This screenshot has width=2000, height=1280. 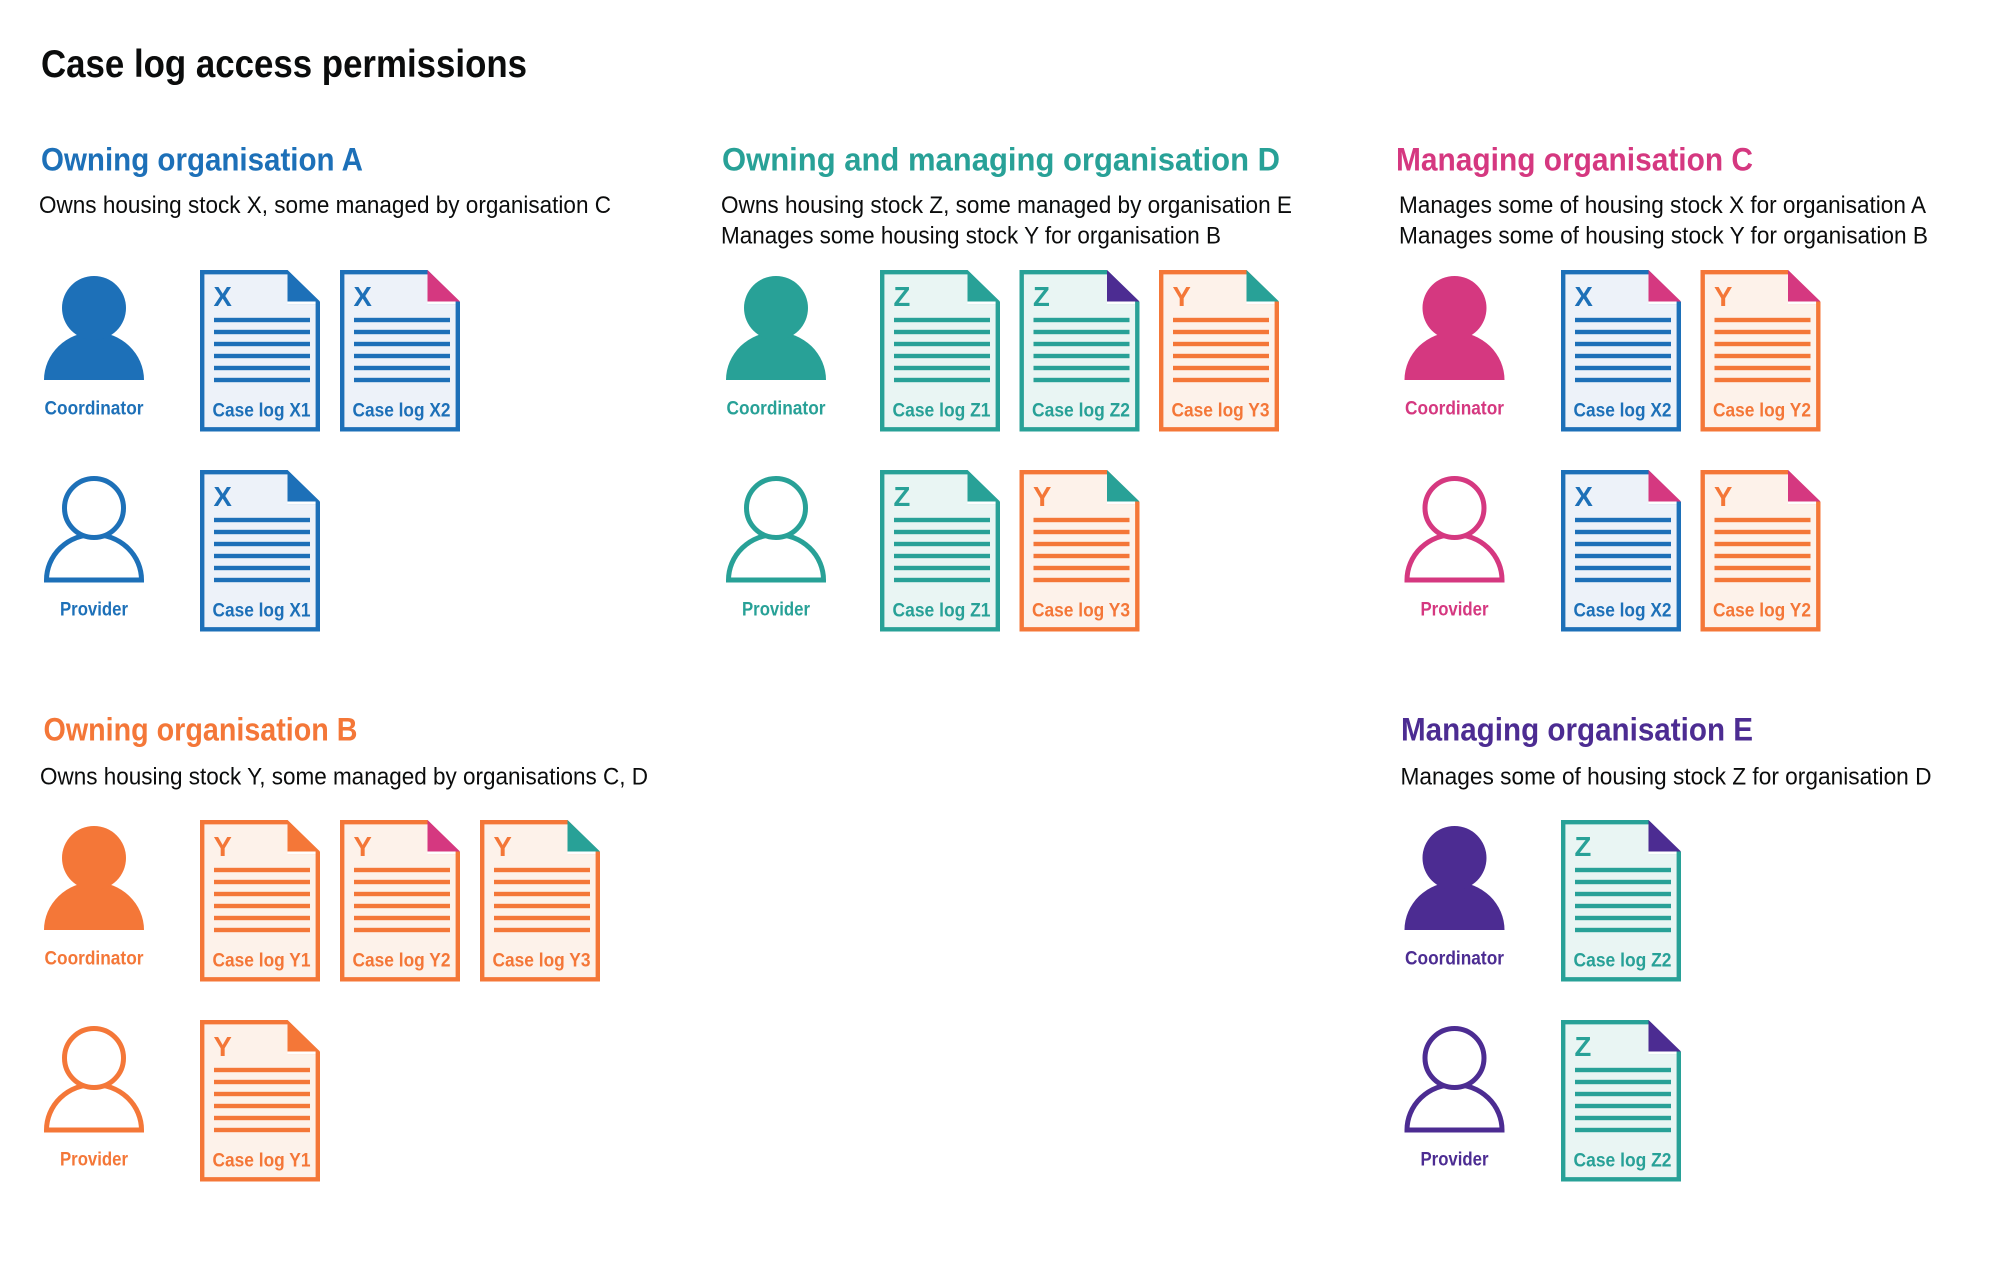 I want to click on svg-text: Case log access permissions, so click(x=284, y=64).